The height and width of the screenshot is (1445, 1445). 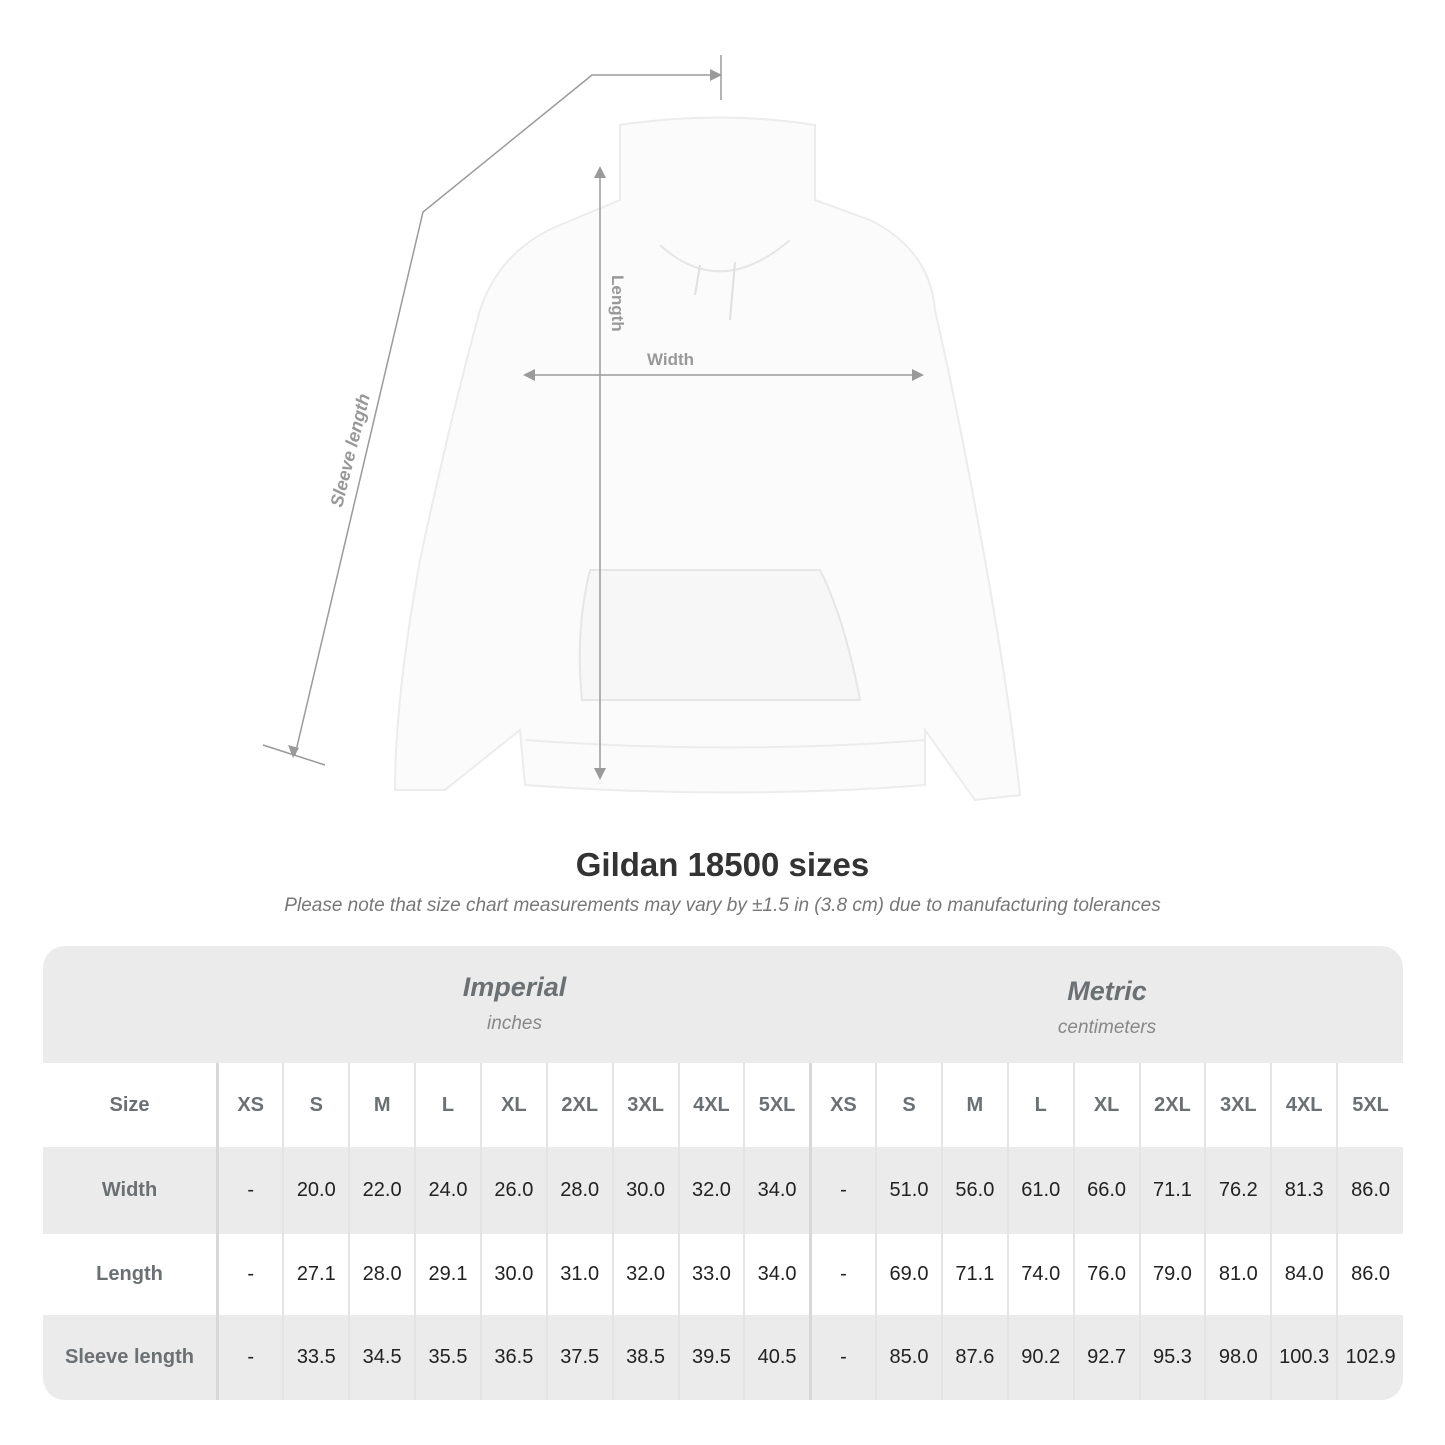 I want to click on metric-header: Metric centimeters, so click(x=1107, y=1008).